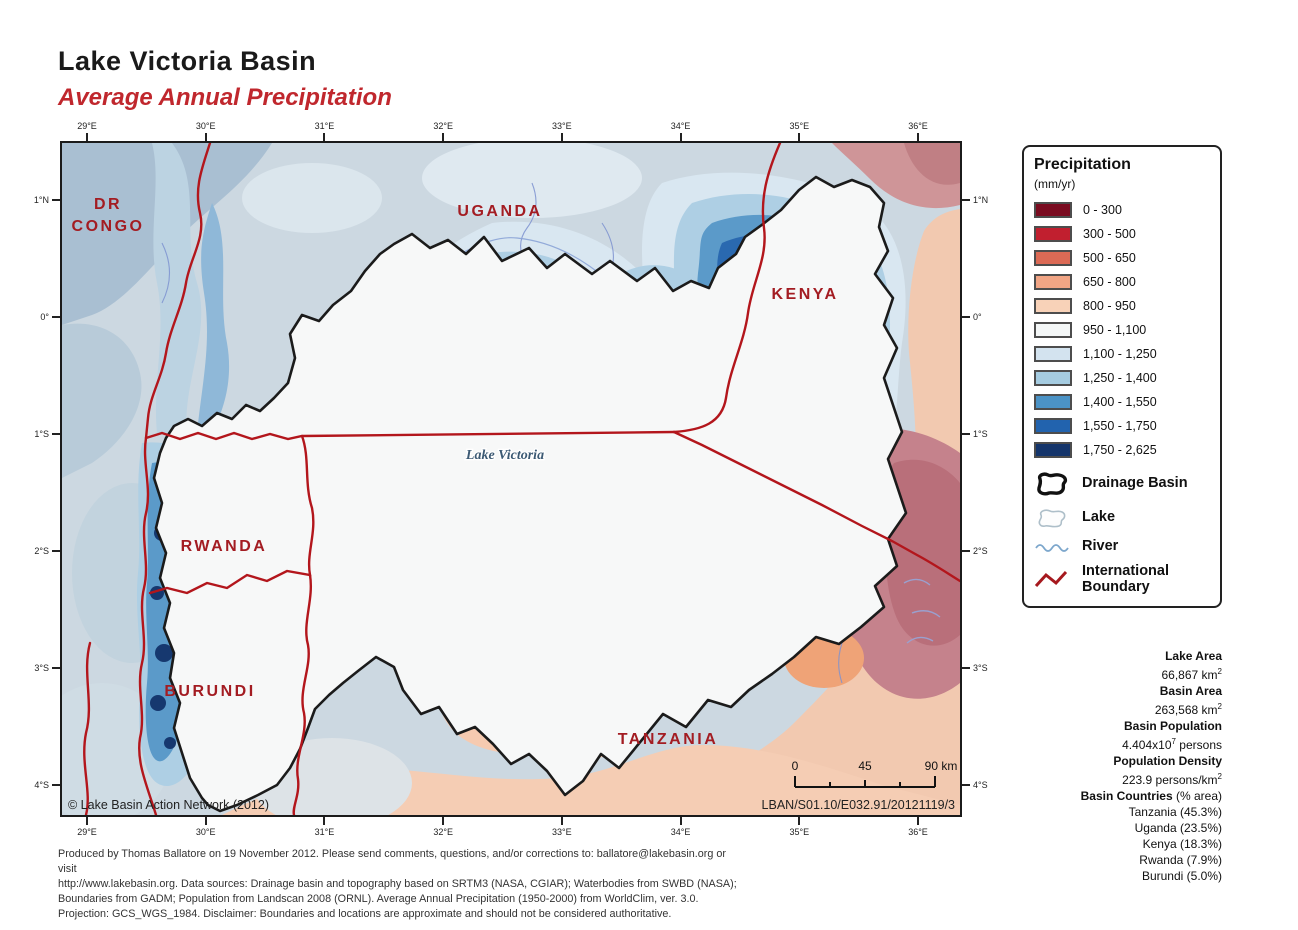  Describe the element at coordinates (1054, 547) in the screenshot. I see `river-icon` at that location.